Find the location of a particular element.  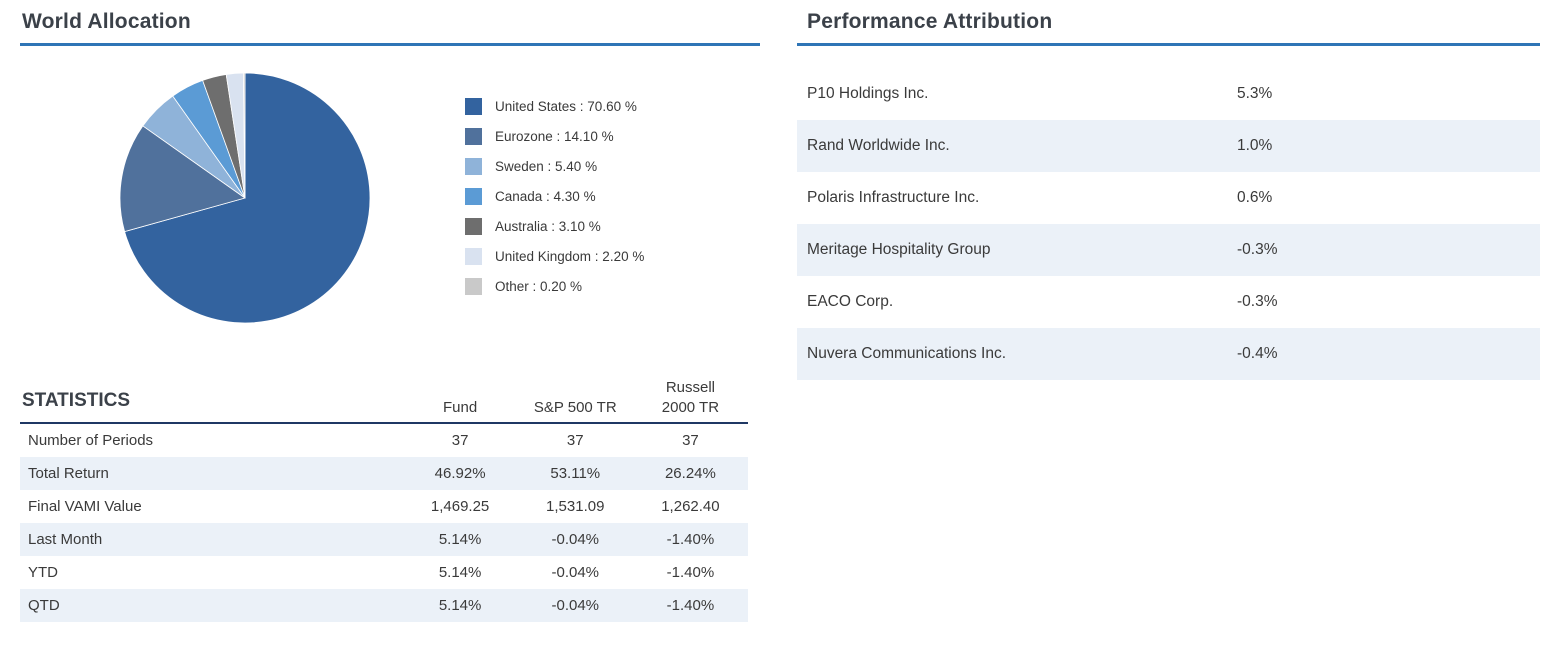

legend-label: Other : 0.20 % is located at coordinates (539, 286).